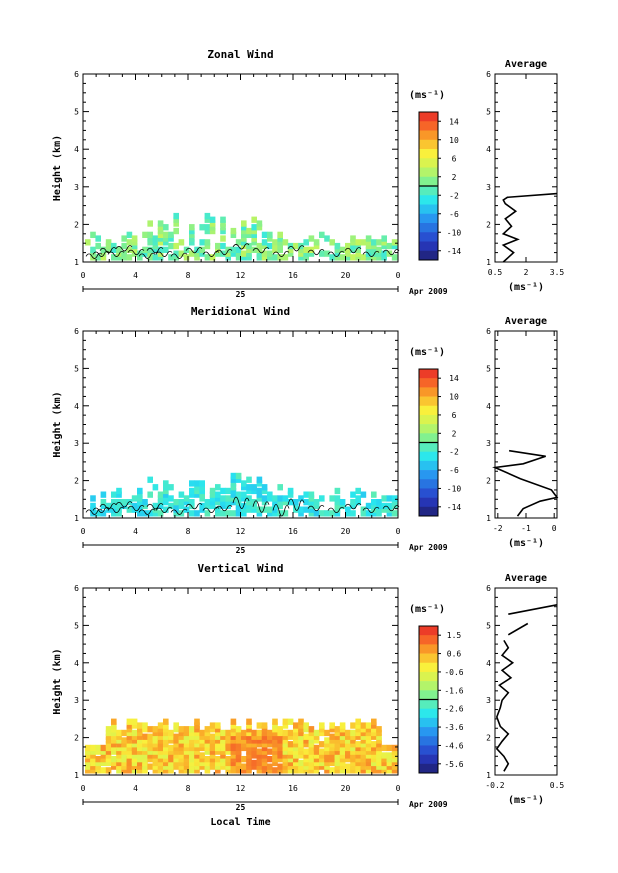  What do you see at coordinates (488, 331) in the screenshot?
I see `profile-y-tick-label: 6` at bounding box center [488, 331].